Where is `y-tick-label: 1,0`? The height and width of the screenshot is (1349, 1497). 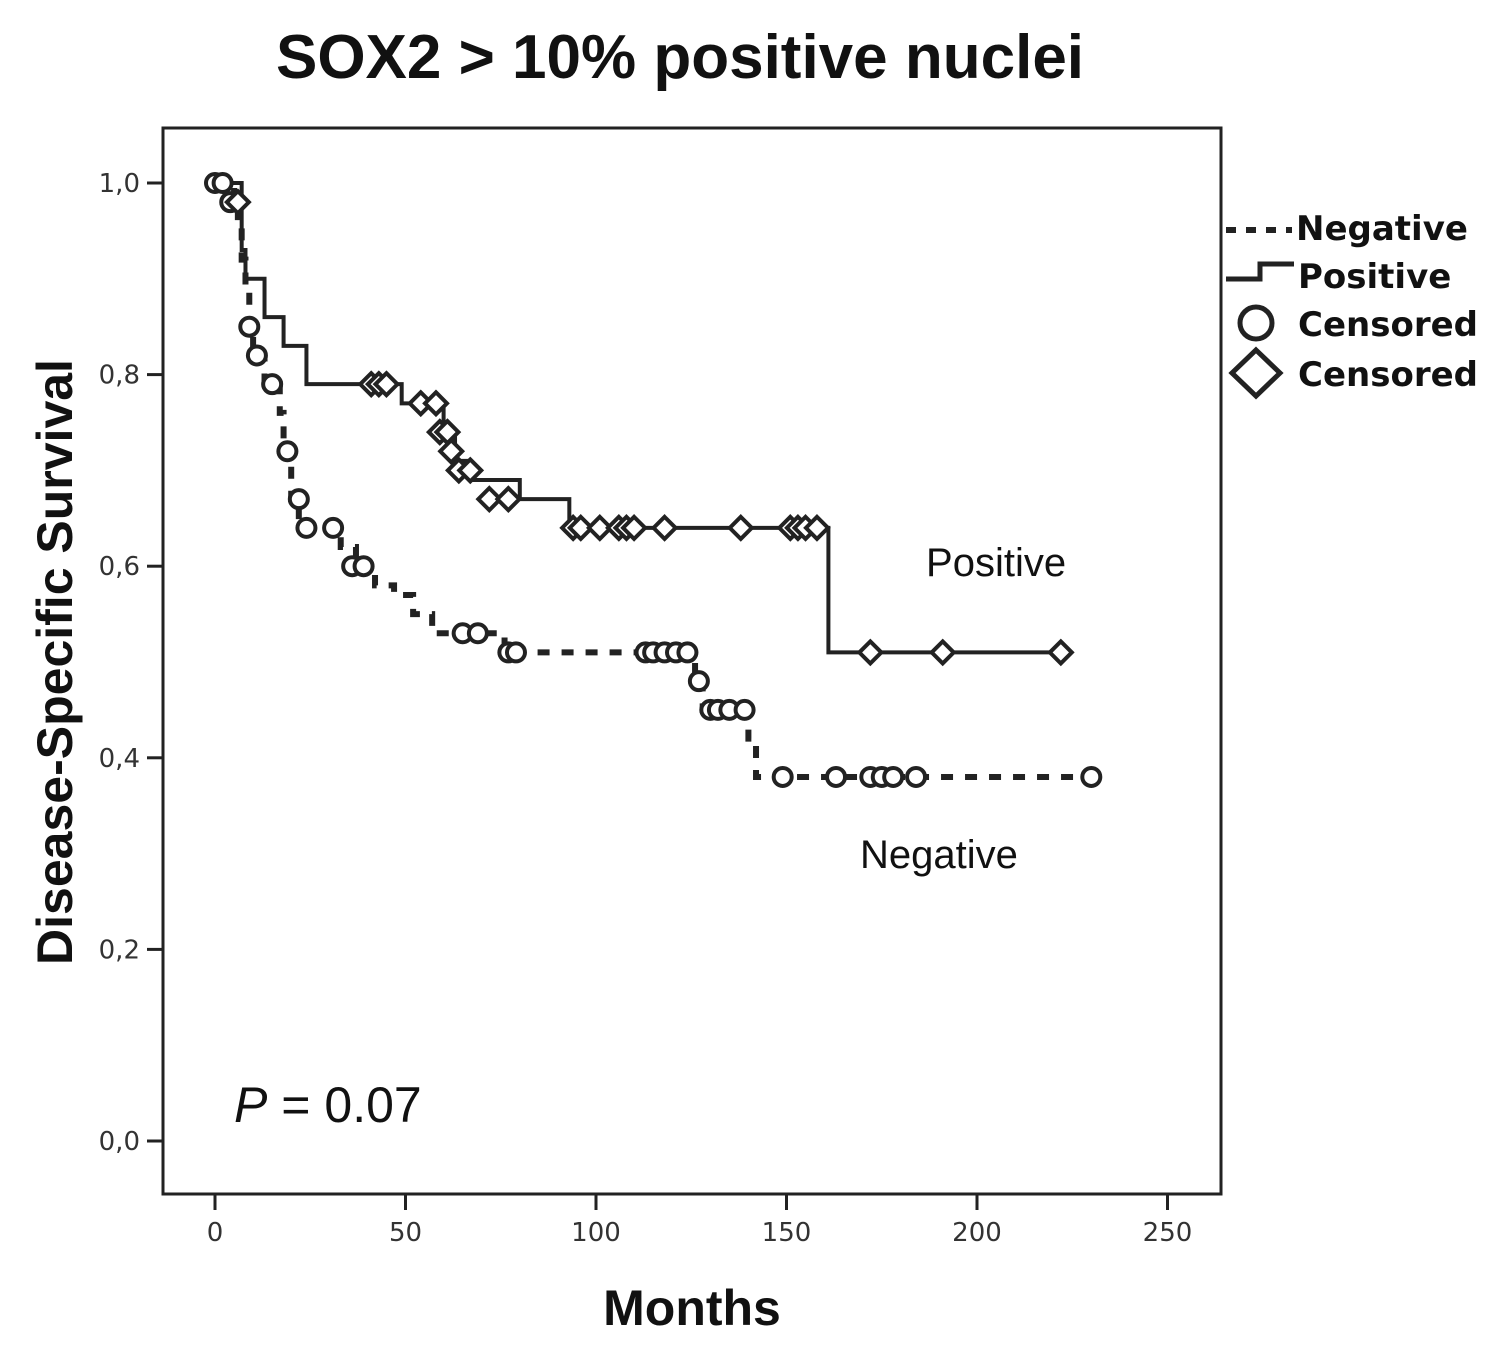
y-tick-label: 1,0 is located at coordinates (119, 184).